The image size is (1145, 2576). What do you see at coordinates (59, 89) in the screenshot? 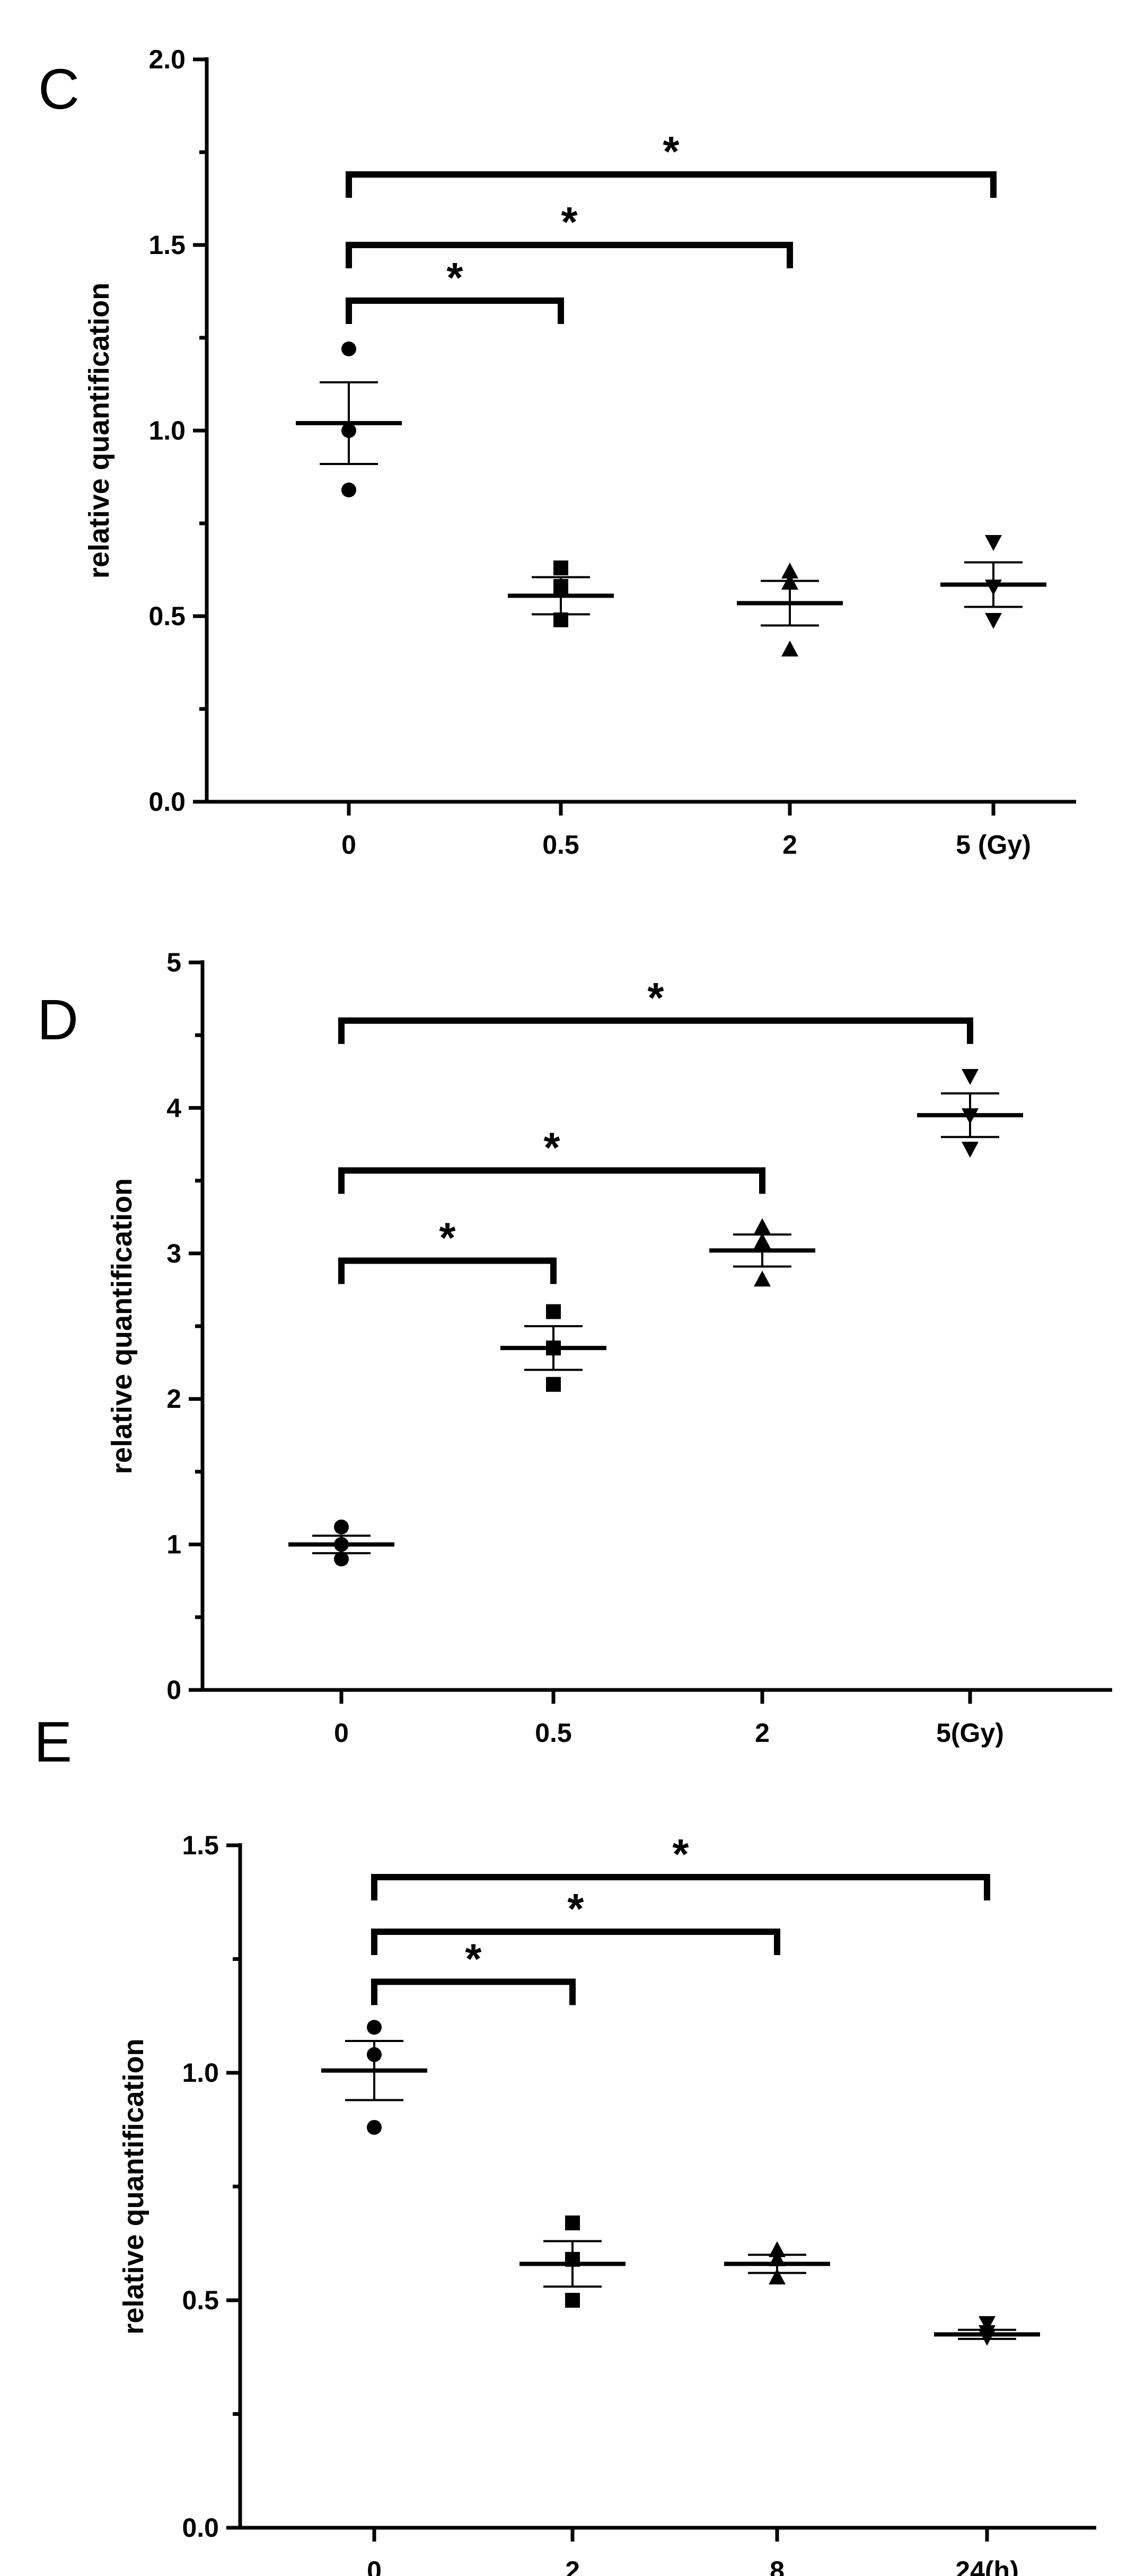
I see `panel-letter: C` at bounding box center [59, 89].